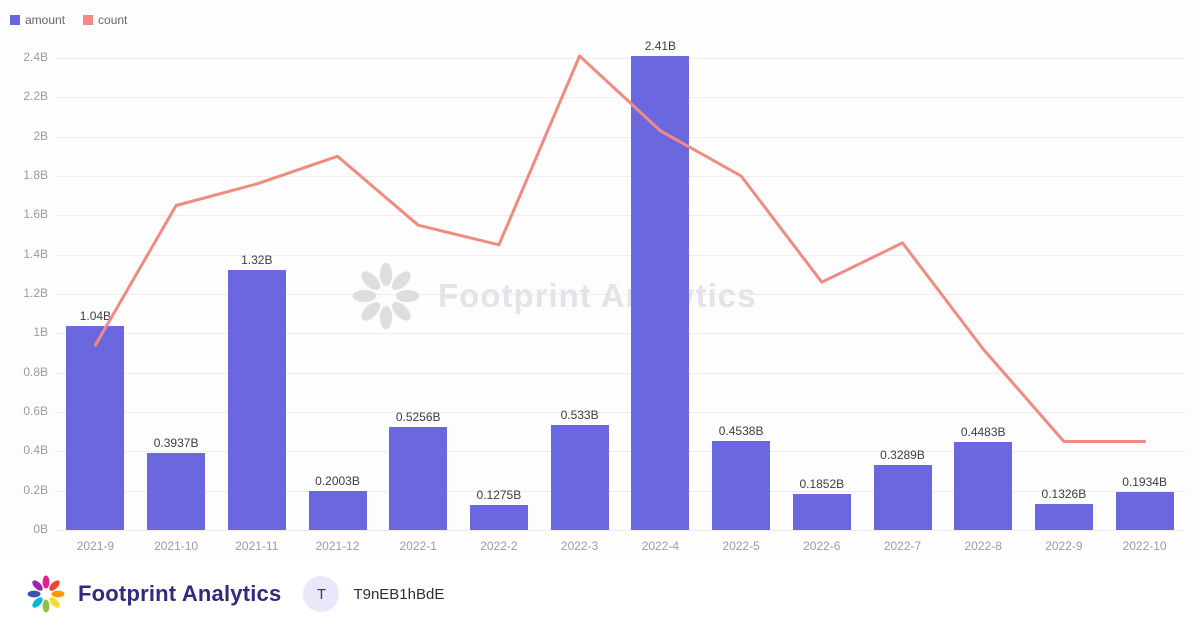  I want to click on avatar: T, so click(321, 594).